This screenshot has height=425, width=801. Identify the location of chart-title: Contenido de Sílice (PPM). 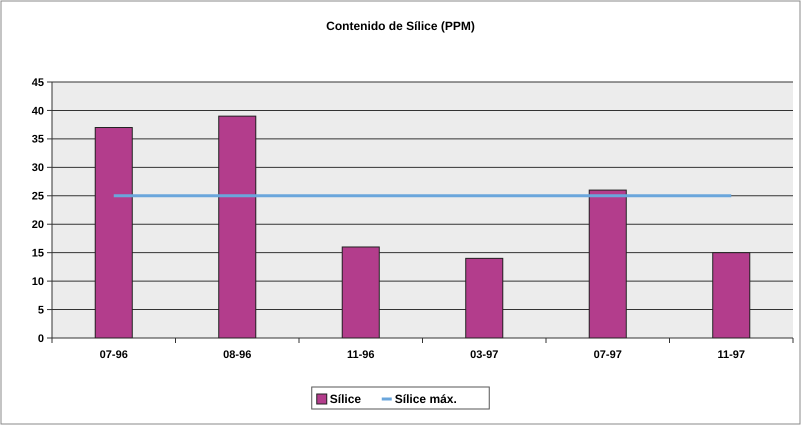
(400, 26).